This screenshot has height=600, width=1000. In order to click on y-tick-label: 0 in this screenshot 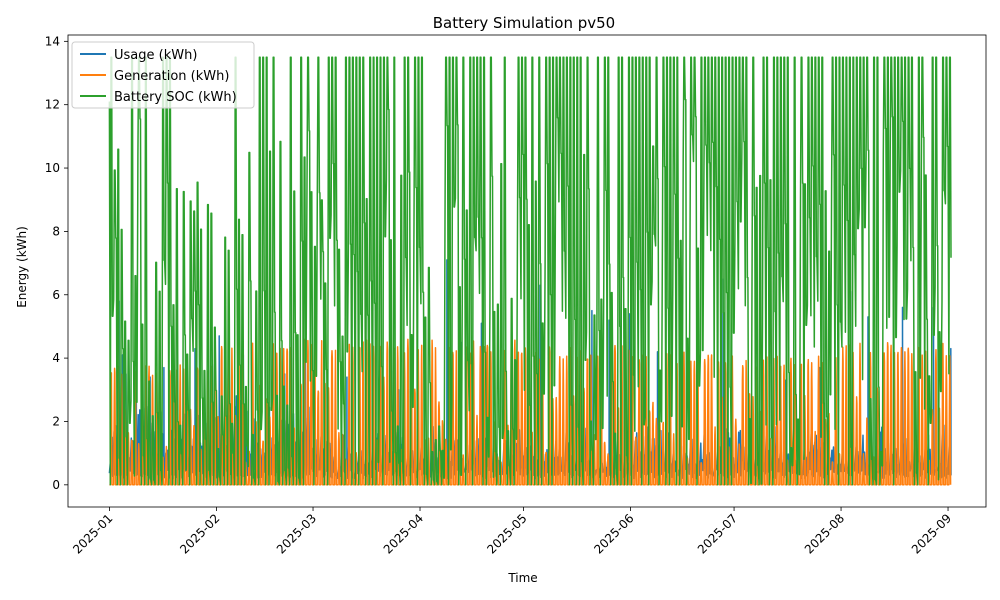, I will do `click(56, 485)`.